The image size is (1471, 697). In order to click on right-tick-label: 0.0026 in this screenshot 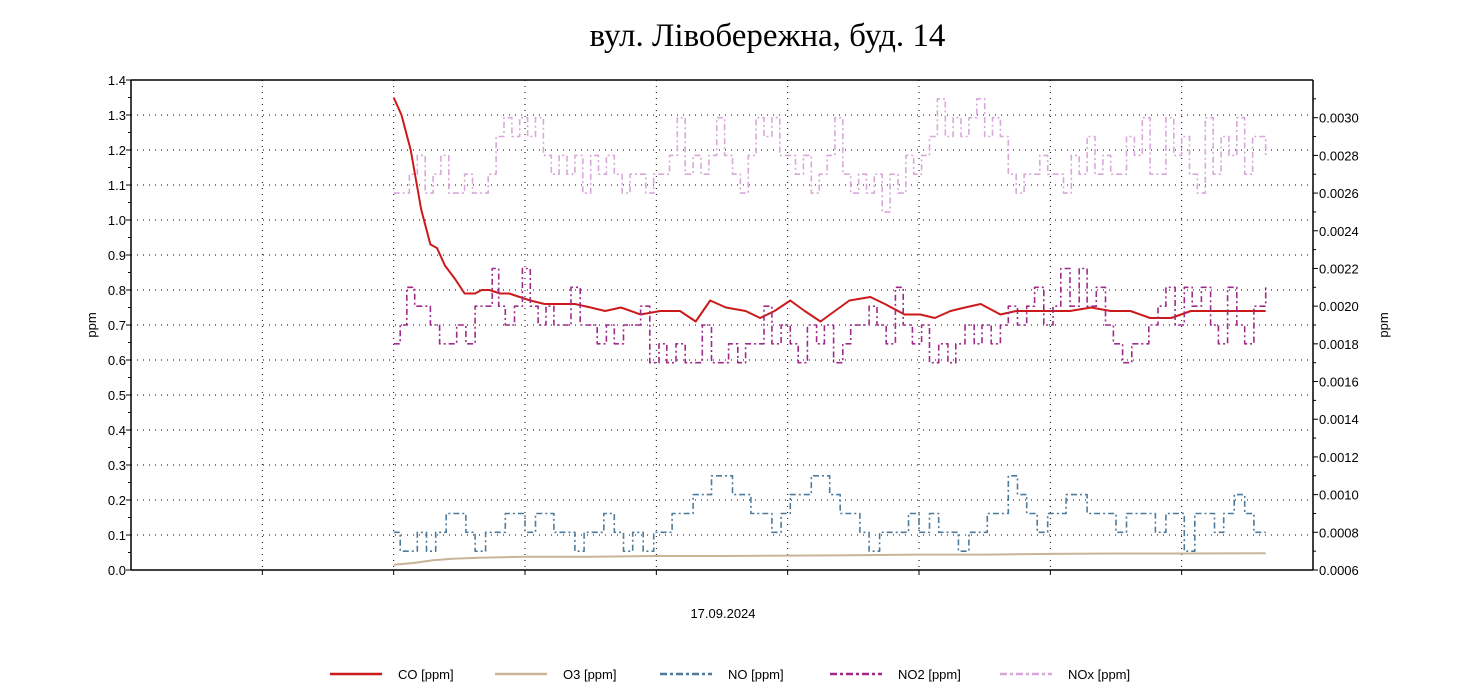, I will do `click(1339, 193)`.